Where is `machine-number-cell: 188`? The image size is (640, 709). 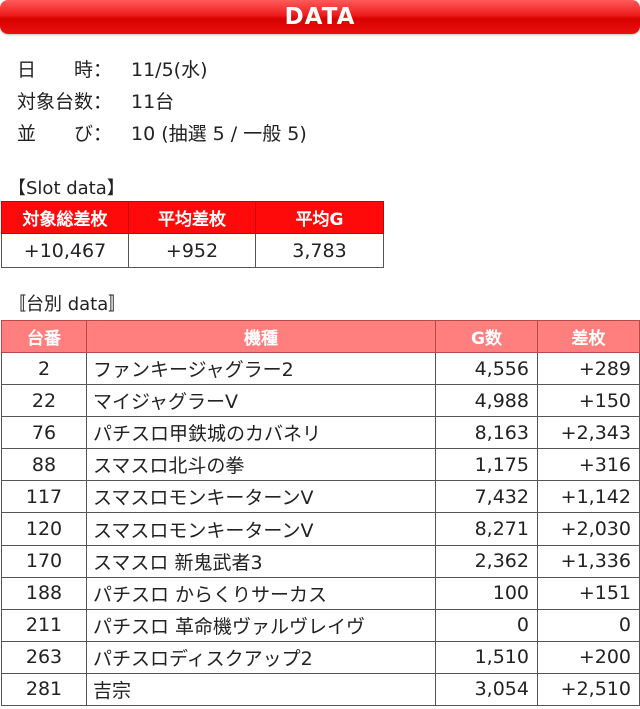 machine-number-cell: 188 is located at coordinates (44, 593).